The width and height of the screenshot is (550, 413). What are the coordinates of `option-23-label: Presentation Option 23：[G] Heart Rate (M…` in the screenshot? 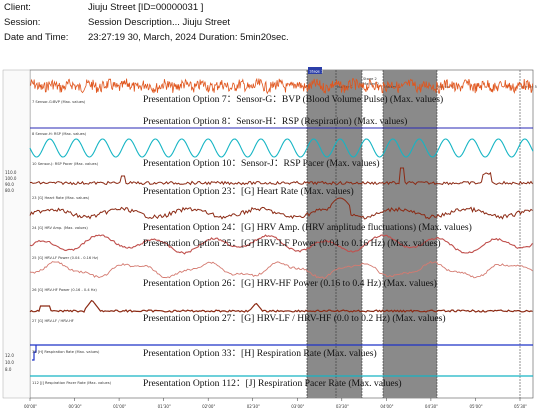 It's located at (248, 191).